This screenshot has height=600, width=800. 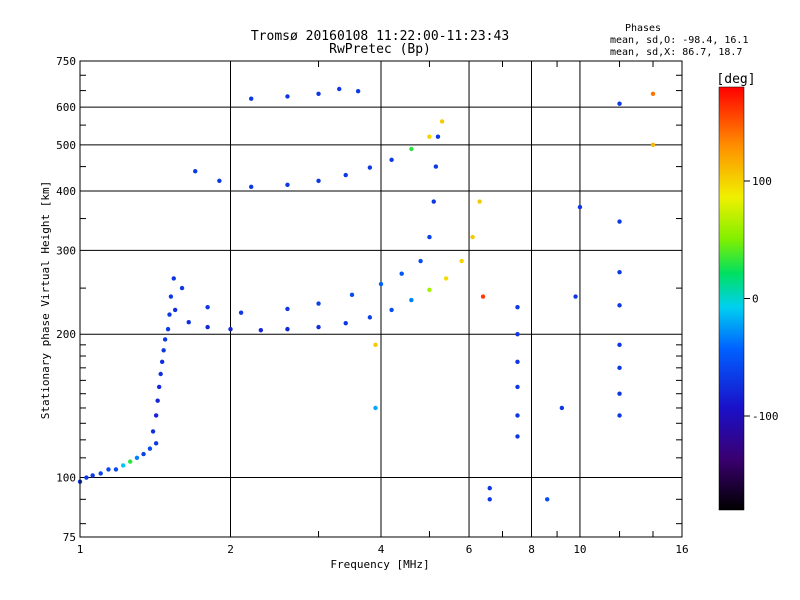 What do you see at coordinates (381, 549) in the screenshot?
I see `x-tick-label: 4` at bounding box center [381, 549].